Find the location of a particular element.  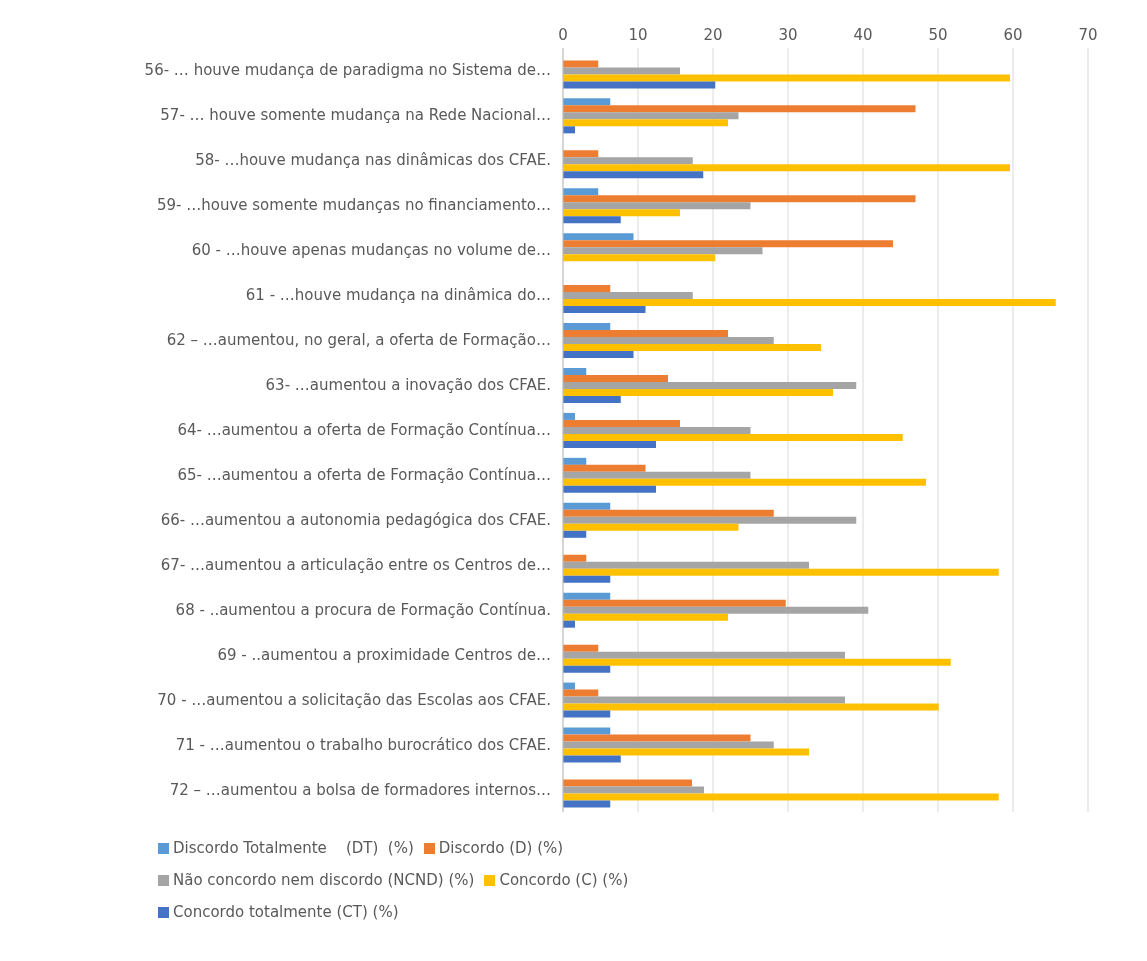

x-tick-label: 0 is located at coordinates (563, 35).